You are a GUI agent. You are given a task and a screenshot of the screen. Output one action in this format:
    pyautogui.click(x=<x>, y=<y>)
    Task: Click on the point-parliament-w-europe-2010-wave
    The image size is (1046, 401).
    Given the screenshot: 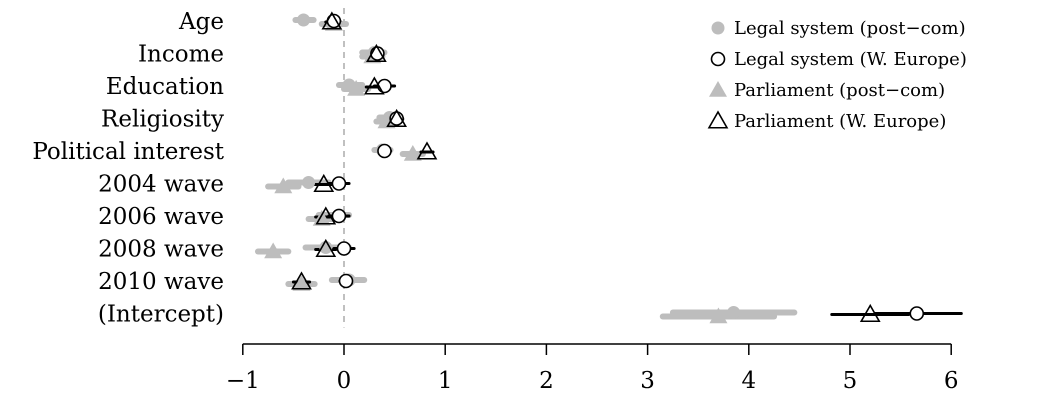 What is the action you would take?
    pyautogui.click(x=301, y=280)
    